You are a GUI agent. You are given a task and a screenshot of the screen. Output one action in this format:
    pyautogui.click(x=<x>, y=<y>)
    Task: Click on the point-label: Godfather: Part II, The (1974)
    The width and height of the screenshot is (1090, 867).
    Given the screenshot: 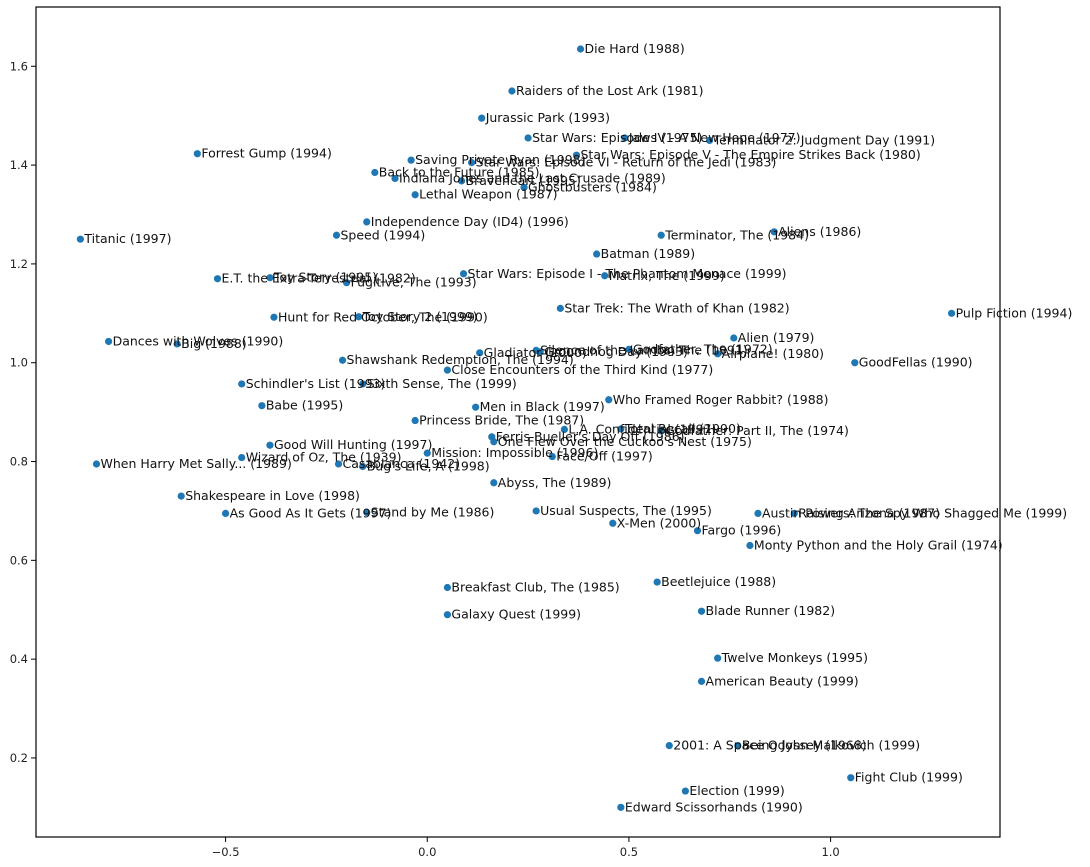 What is the action you would take?
    pyautogui.click(x=757, y=430)
    